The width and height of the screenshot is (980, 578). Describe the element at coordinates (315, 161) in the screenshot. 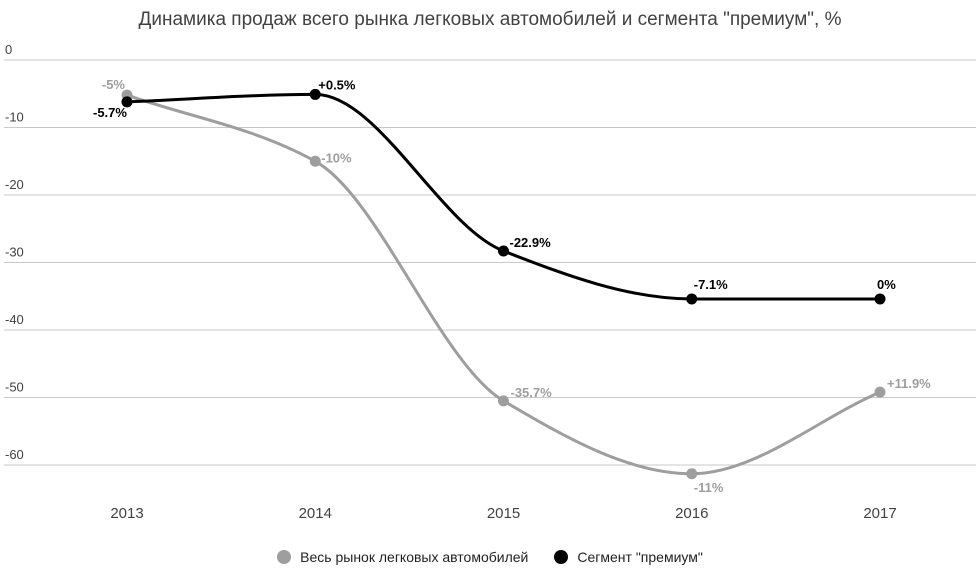

I see `data-point-market-2014` at that location.